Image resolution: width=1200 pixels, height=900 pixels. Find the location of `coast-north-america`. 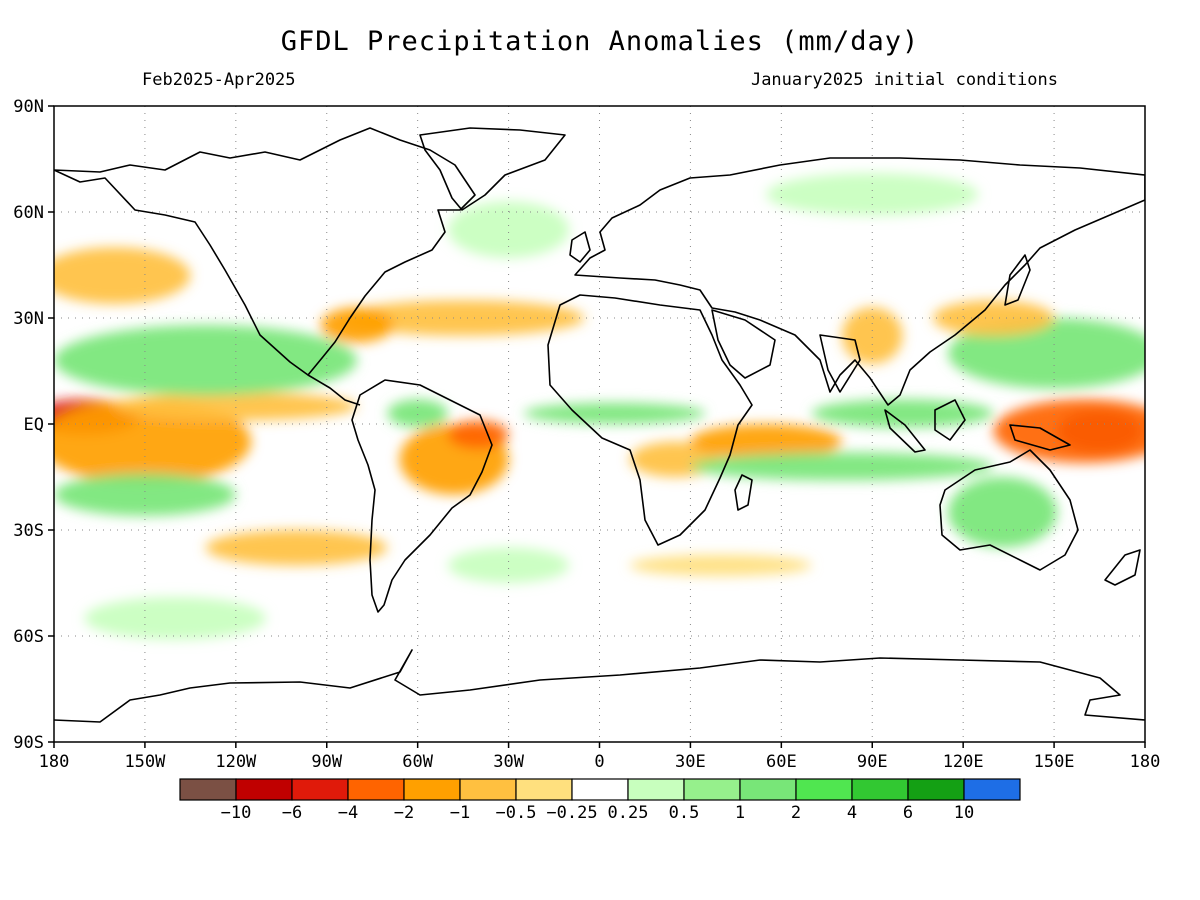

coast-north-america is located at coordinates (265, 251).